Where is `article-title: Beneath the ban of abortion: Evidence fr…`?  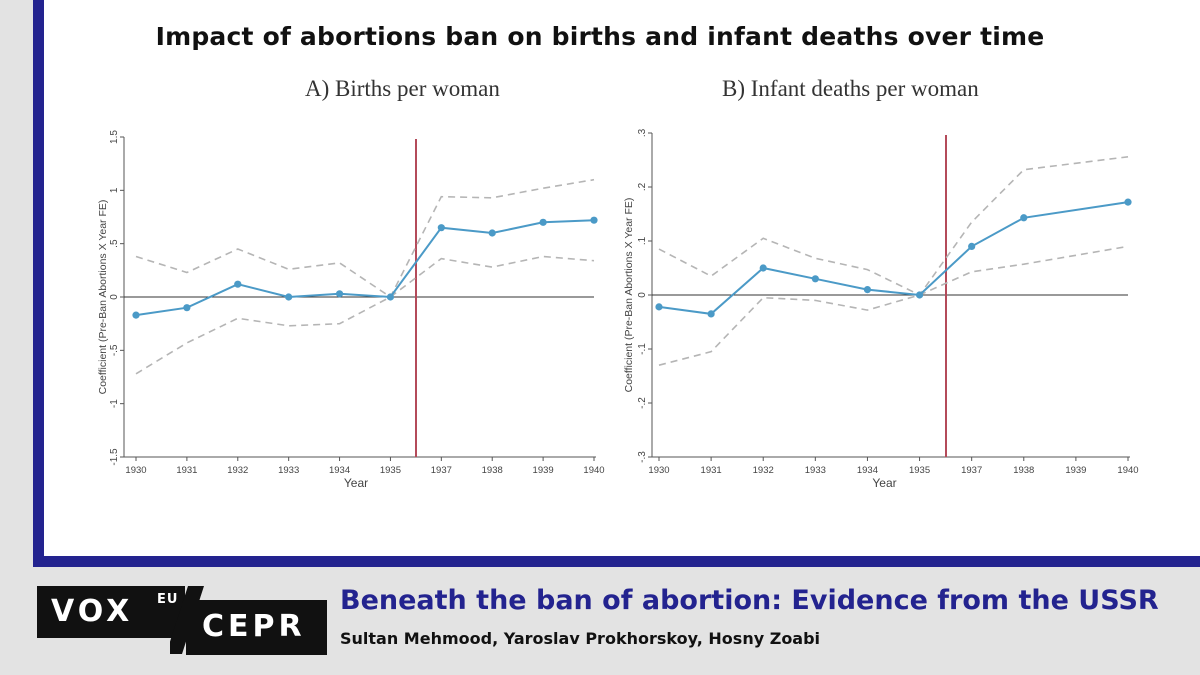 article-title: Beneath the ban of abortion: Evidence fr… is located at coordinates (749, 600).